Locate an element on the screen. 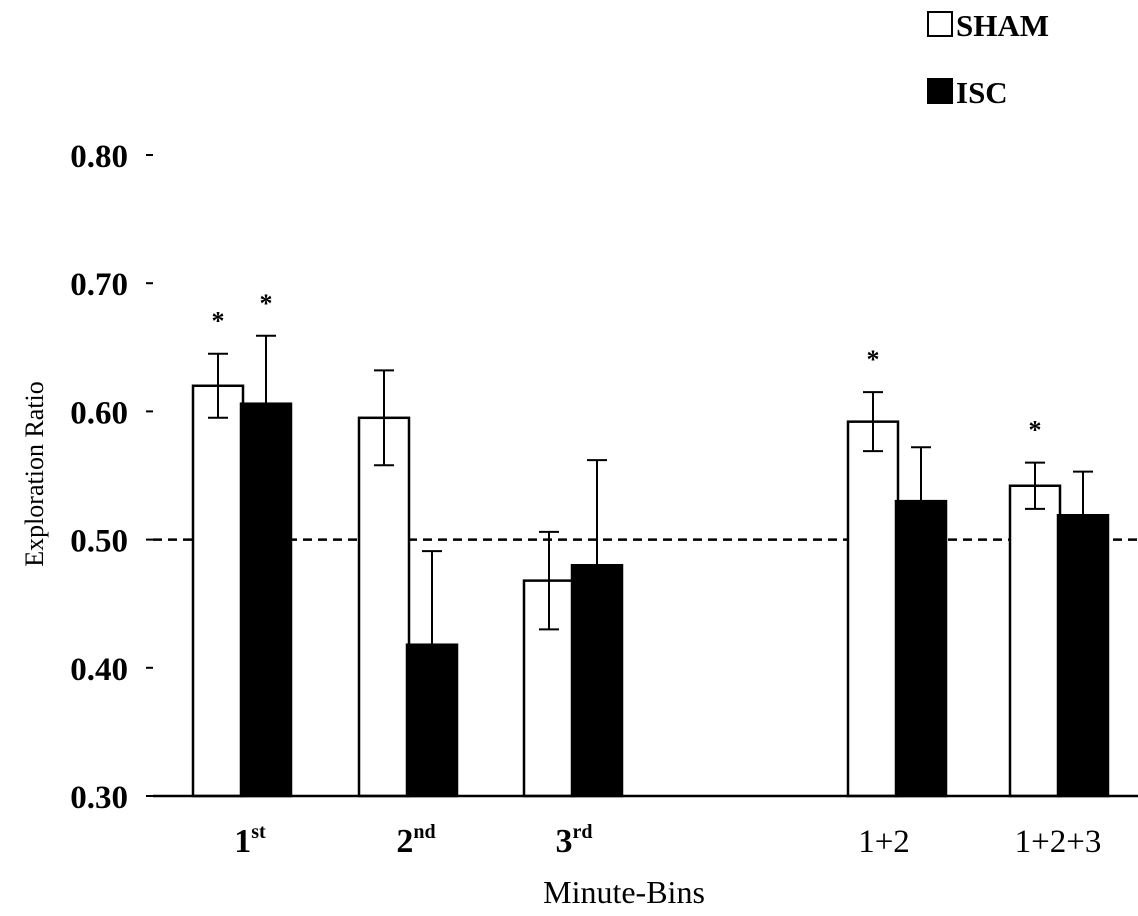  y-tick-label: 0.50 is located at coordinates (99, 542).